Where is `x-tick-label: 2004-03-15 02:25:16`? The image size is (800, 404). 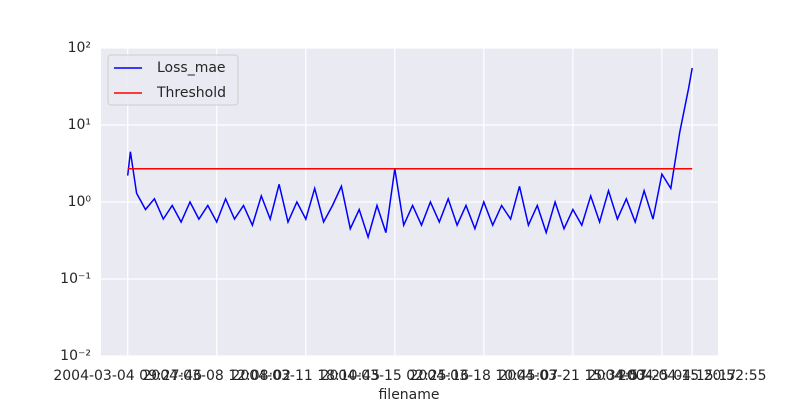
x-tick-label: 2004-03-15 02:25:16 is located at coordinates (394, 376).